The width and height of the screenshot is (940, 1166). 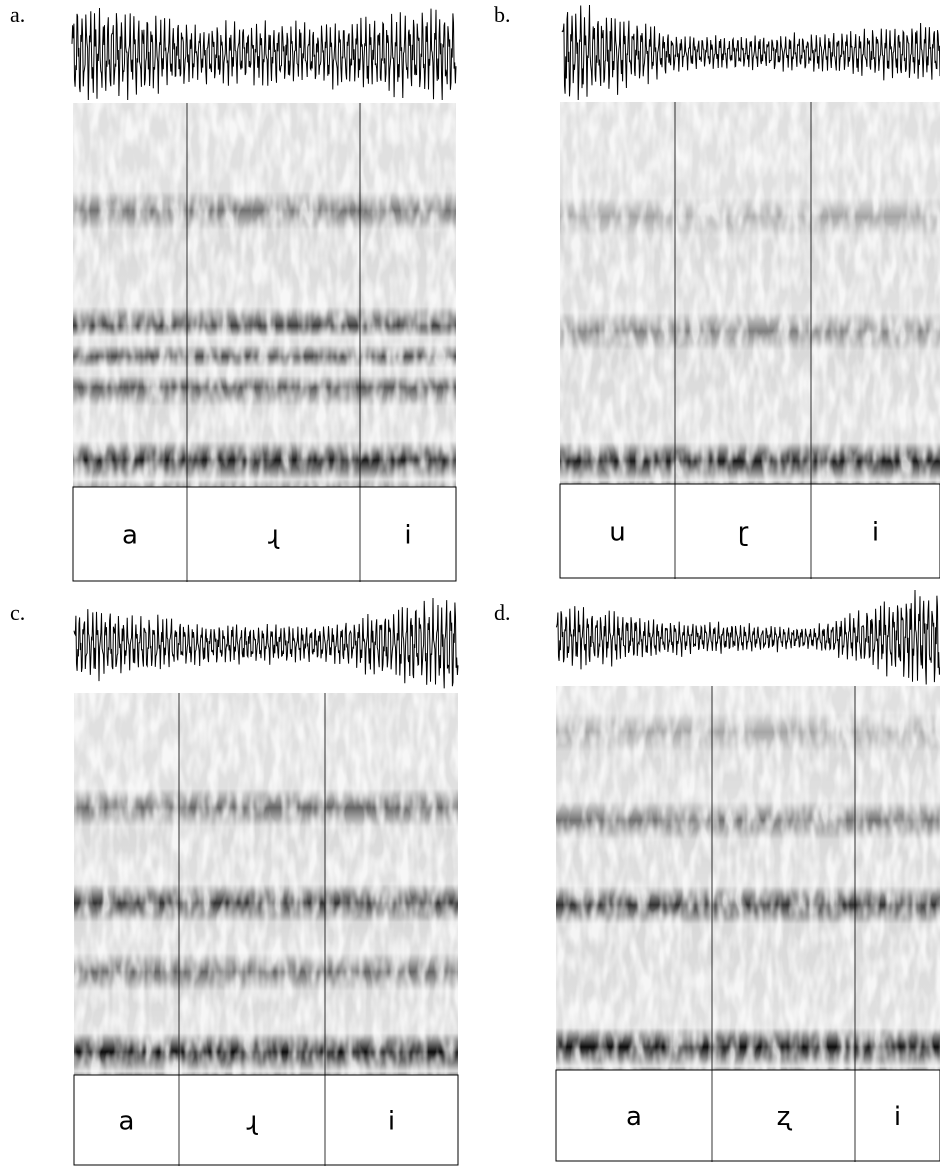 What do you see at coordinates (502, 612) in the screenshot?
I see `panel-label: d.` at bounding box center [502, 612].